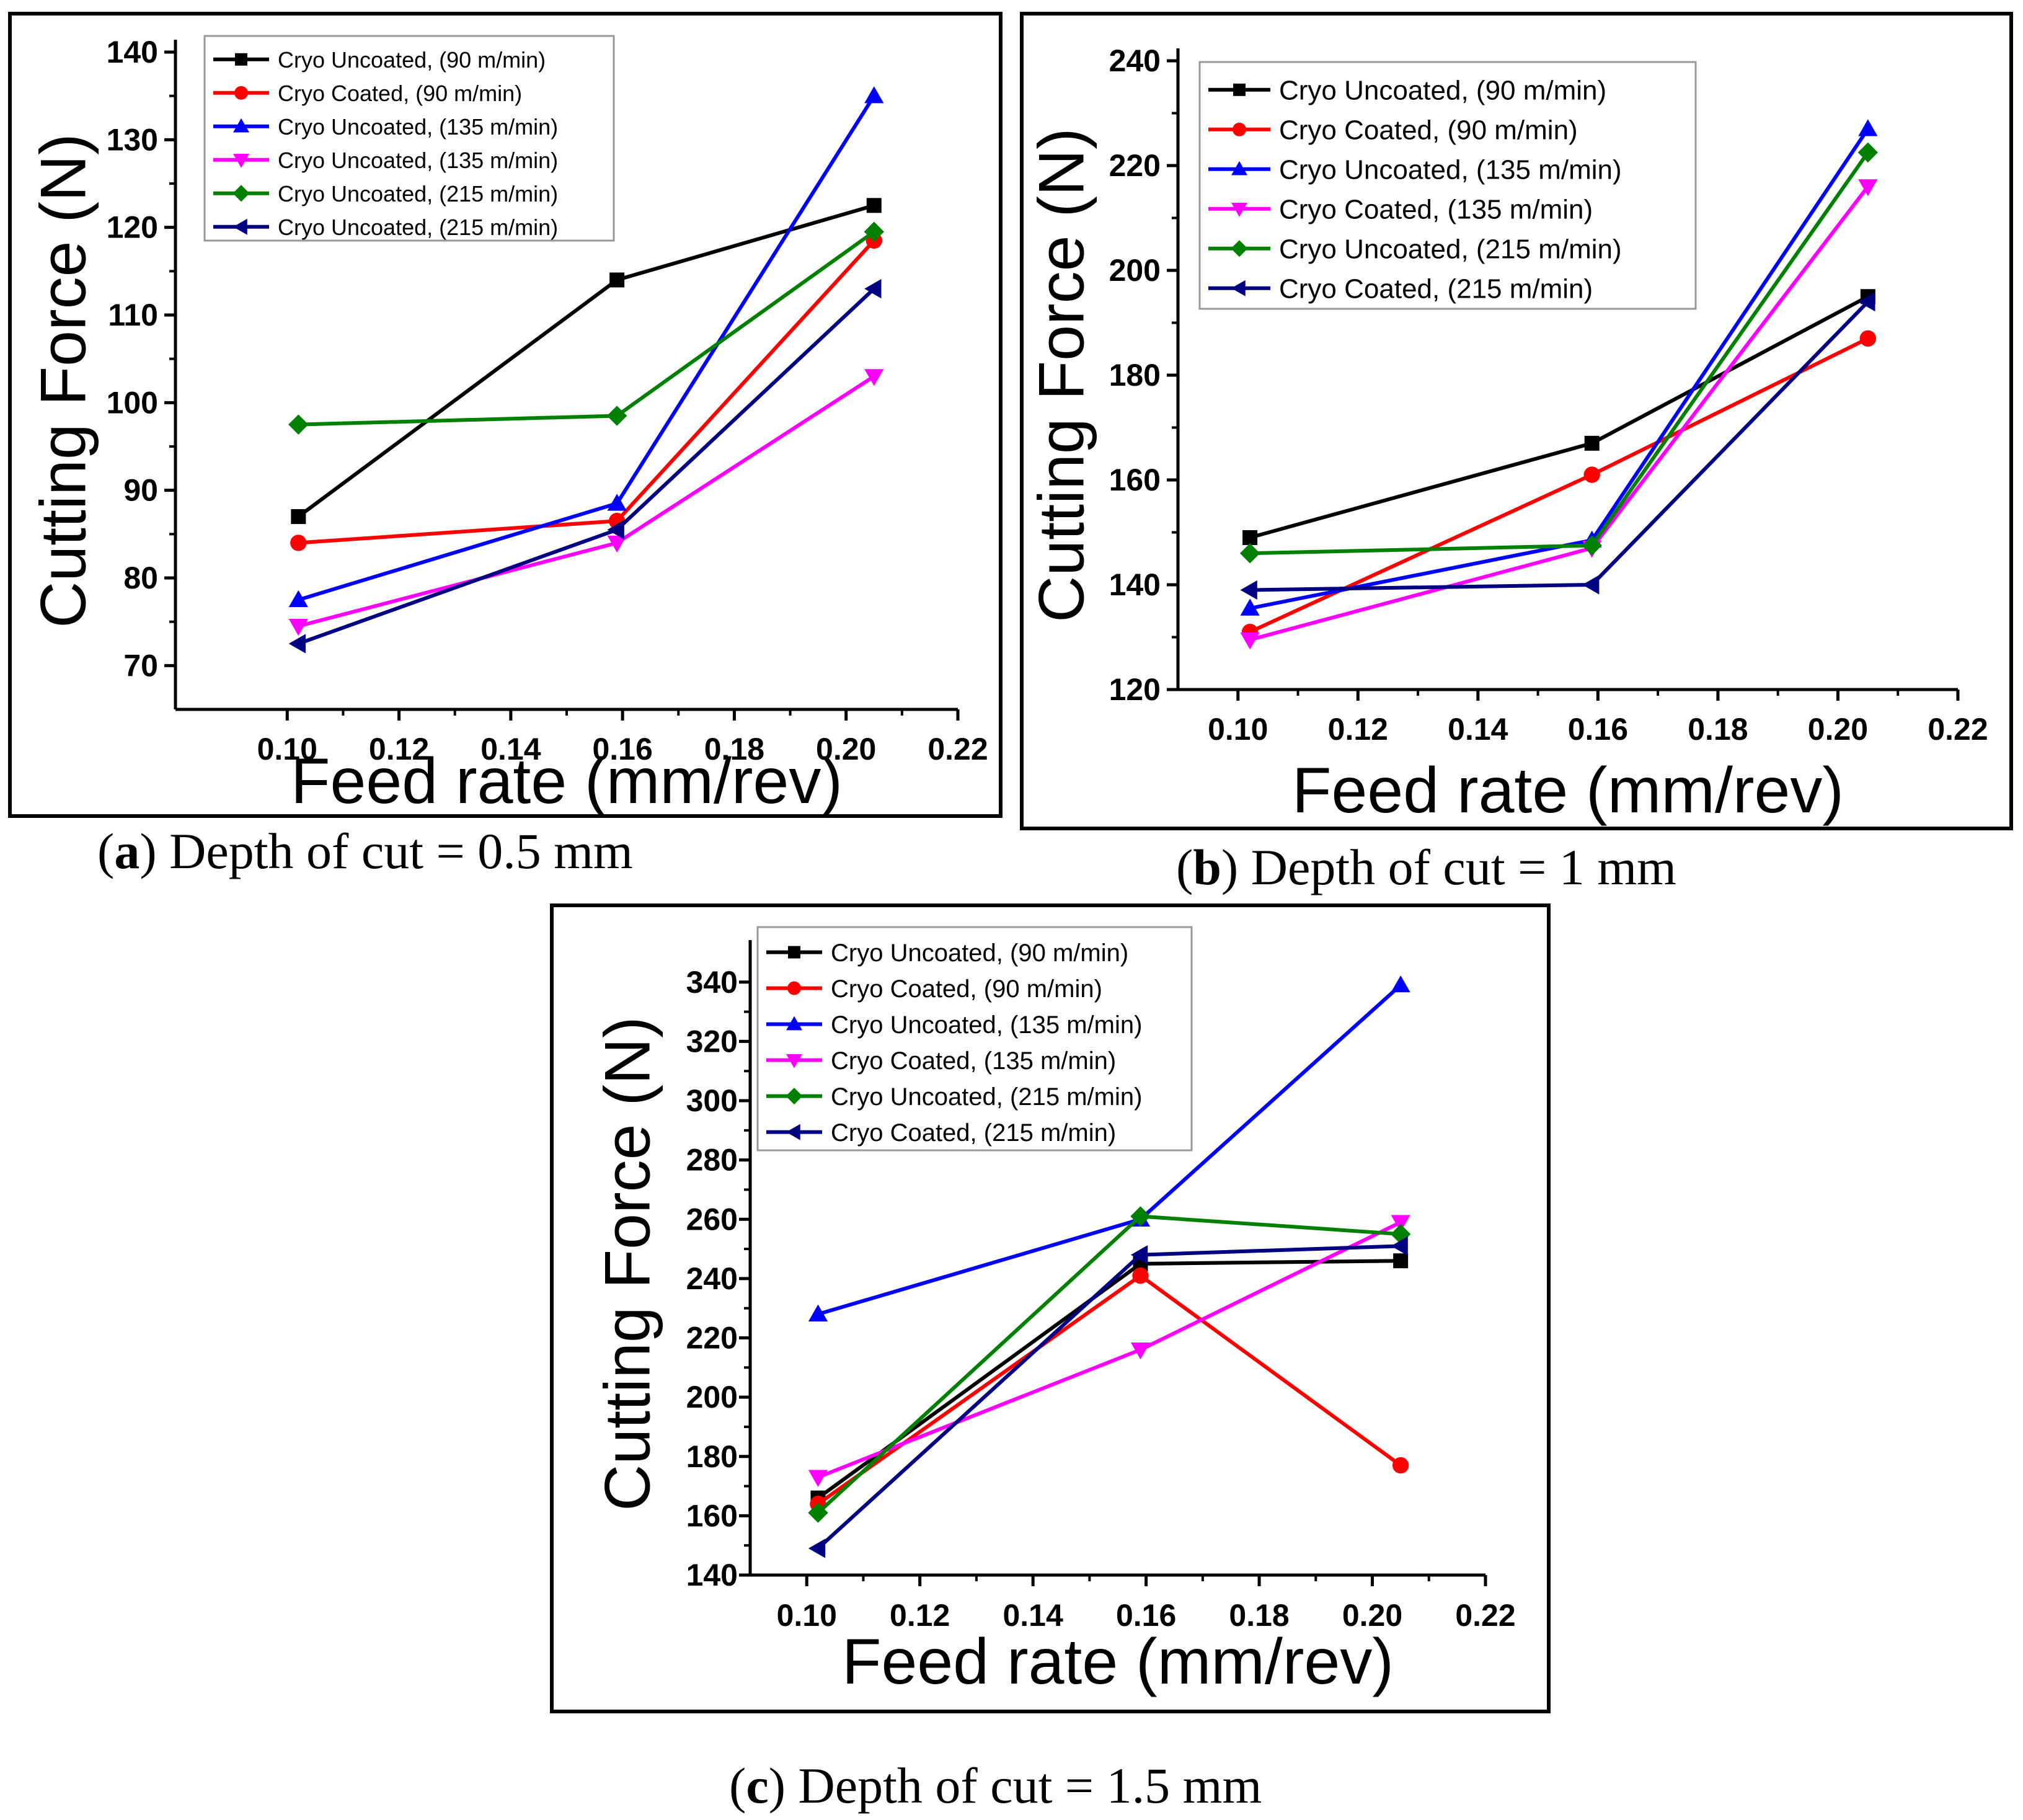 This screenshot has width=2023, height=1820. Describe the element at coordinates (1463, 867) in the screenshot. I see `caption-text: Depth of cut = 1 mm` at that location.